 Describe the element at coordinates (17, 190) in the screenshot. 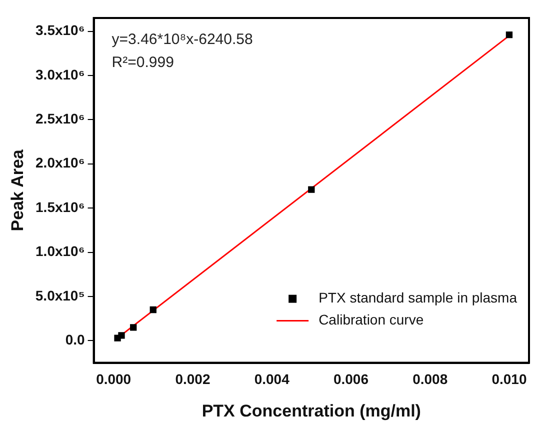

I see `y-axis-title: Peak Area` at that location.